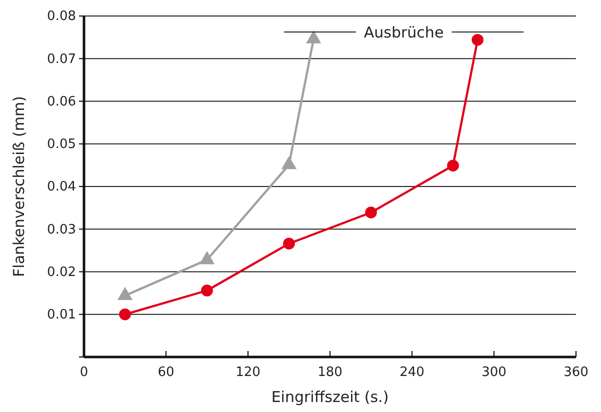 The image size is (601, 412). Describe the element at coordinates (61, 230) in the screenshot. I see `y-tick-label: 0.03` at that location.